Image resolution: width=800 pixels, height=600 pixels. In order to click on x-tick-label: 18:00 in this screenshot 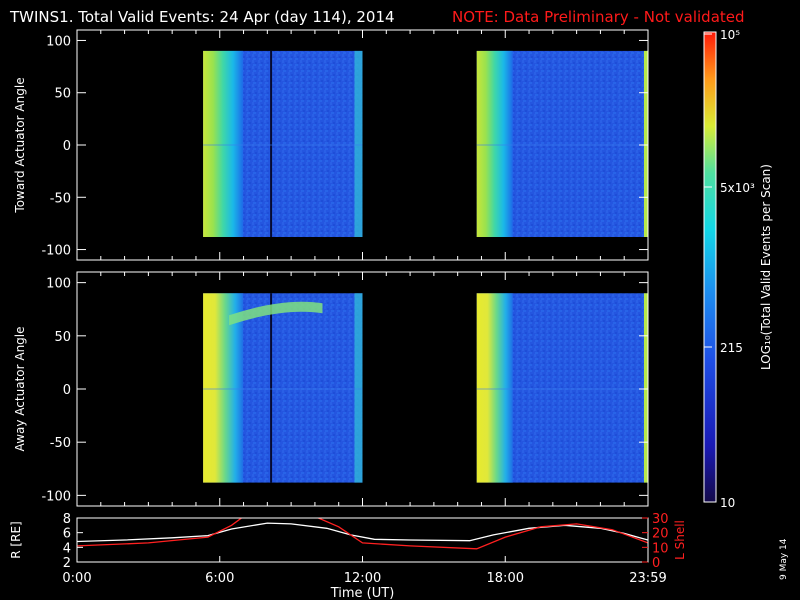, I will do `click(505, 578)`.